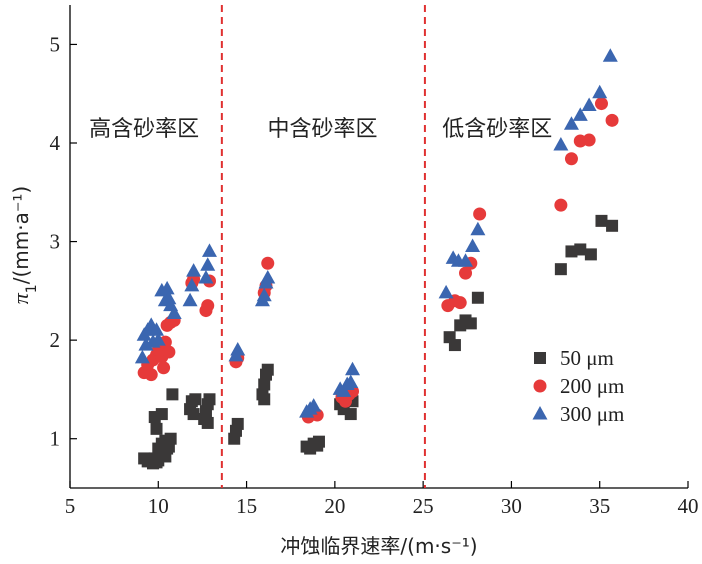 Image resolution: width=702 pixels, height=564 pixels. Describe the element at coordinates (423, 506) in the screenshot. I see `x-tick-label: 25` at that location.